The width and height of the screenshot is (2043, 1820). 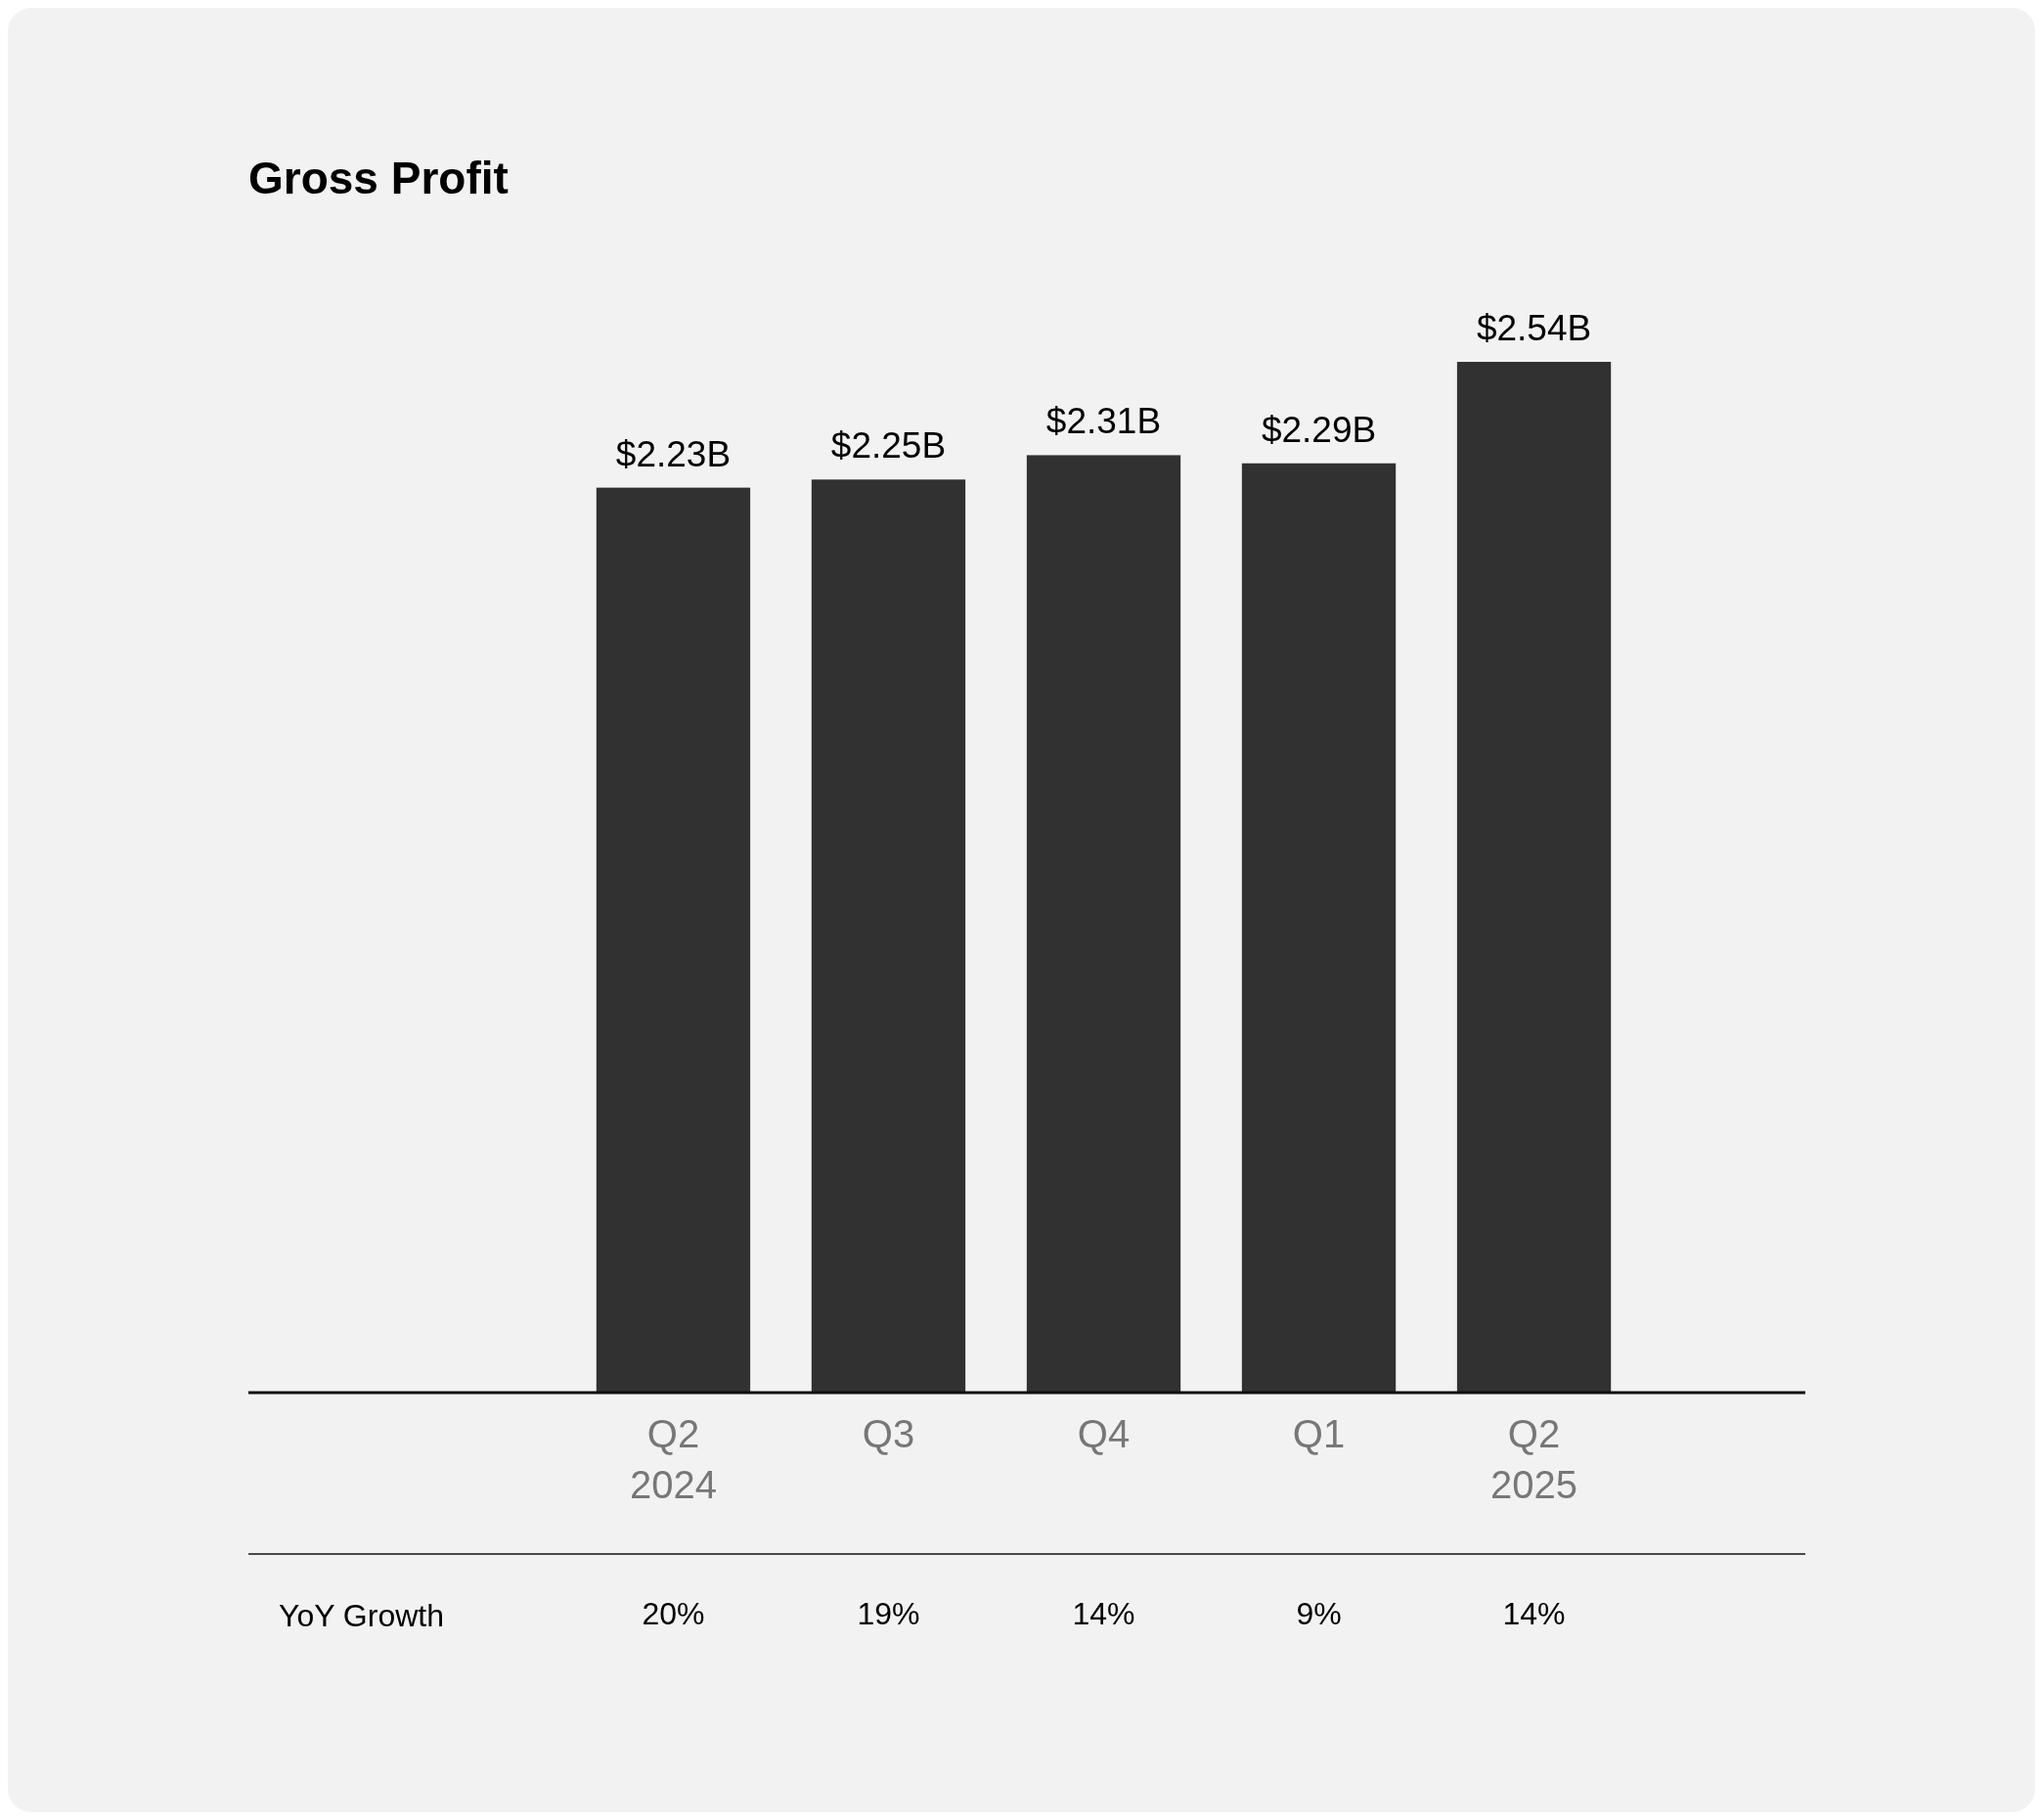 I want to click on x-tick-label: Q2 2024, so click(x=673, y=1459).